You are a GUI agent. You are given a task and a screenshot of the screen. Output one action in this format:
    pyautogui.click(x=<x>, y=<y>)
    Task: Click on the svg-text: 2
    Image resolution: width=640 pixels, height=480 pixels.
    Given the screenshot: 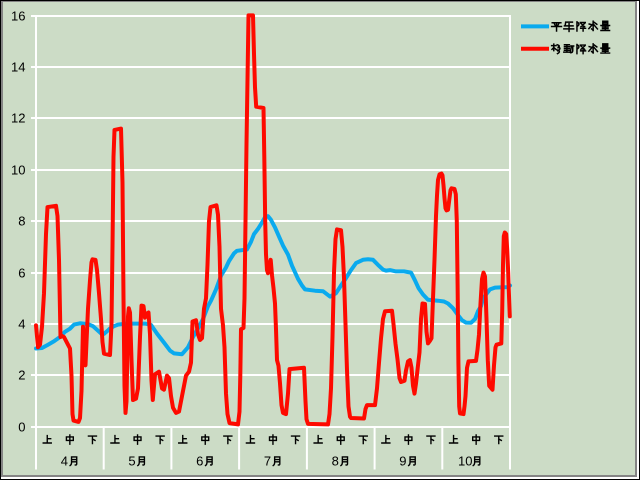 What is the action you would take?
    pyautogui.click(x=21, y=375)
    